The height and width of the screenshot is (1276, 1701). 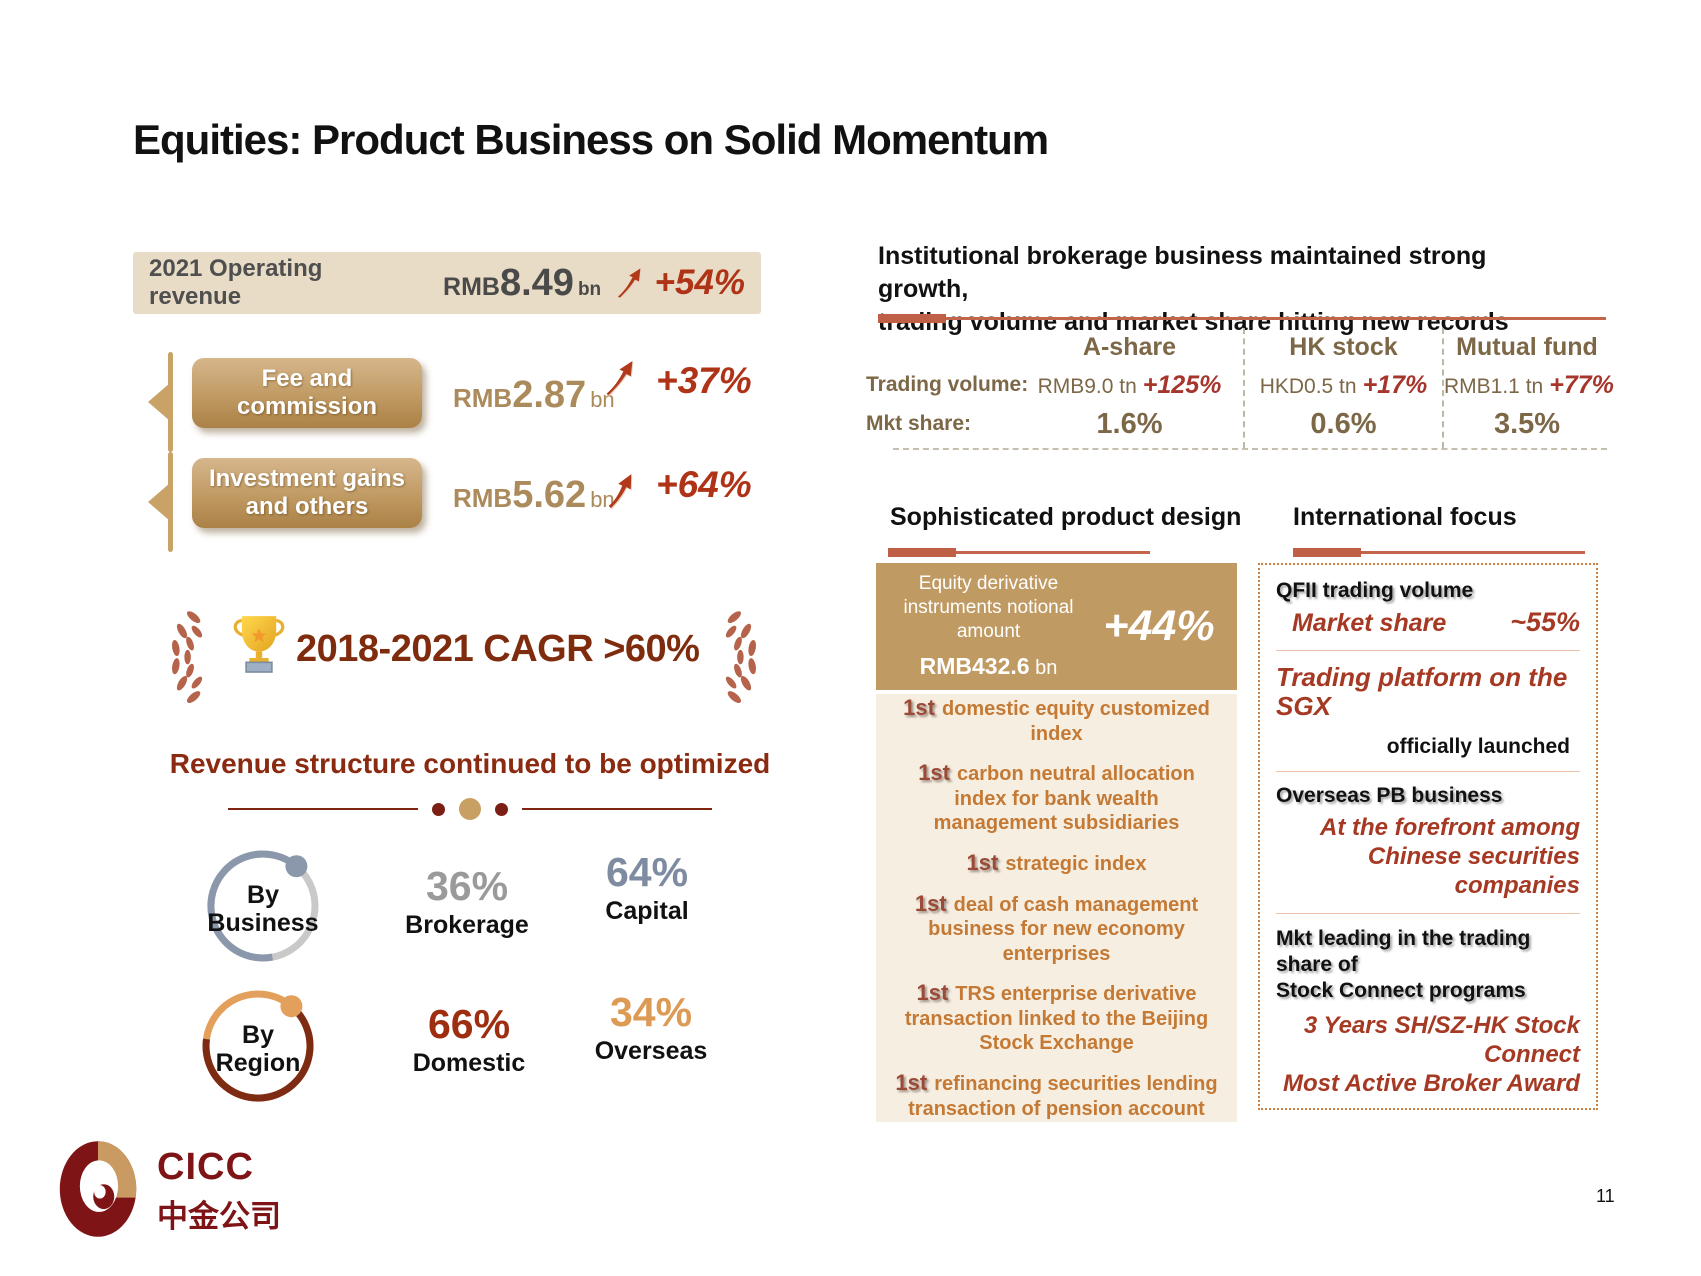 I want to click on value: RMB432.6, so click(x=974, y=665).